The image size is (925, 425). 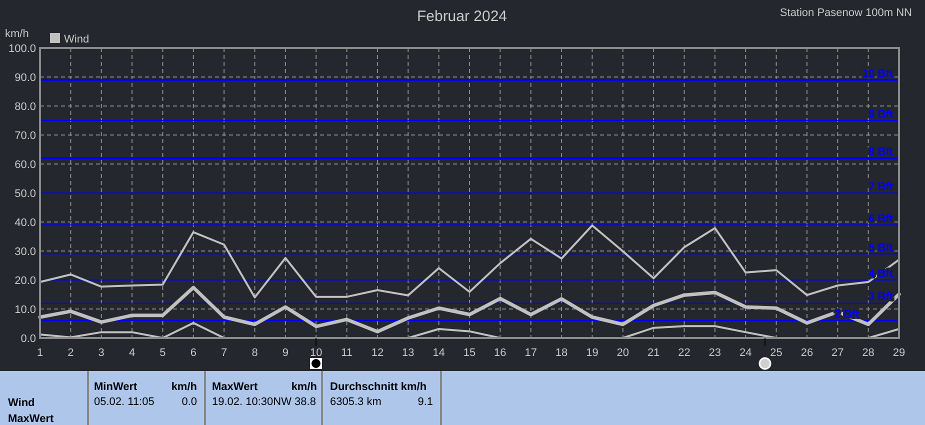 I want to click on y-axis-title: km/h, so click(x=17, y=34).